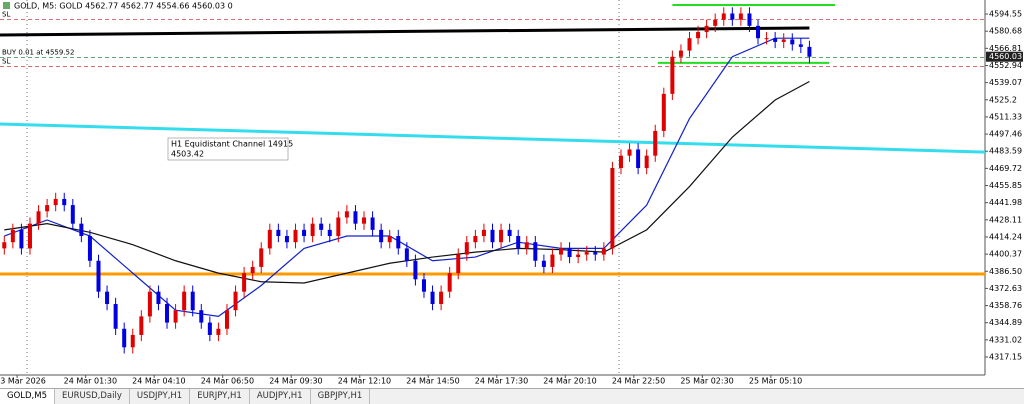 The height and width of the screenshot is (404, 1024). What do you see at coordinates (160, 396) in the screenshot?
I see `tab: USDJPY,H1` at bounding box center [160, 396].